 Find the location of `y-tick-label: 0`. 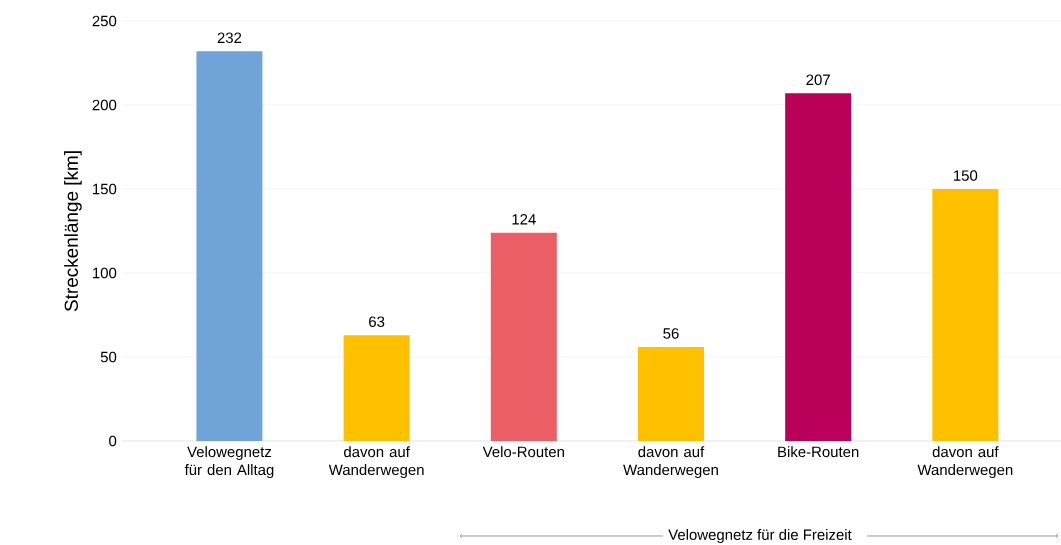

y-tick-label: 0 is located at coordinates (113, 441).